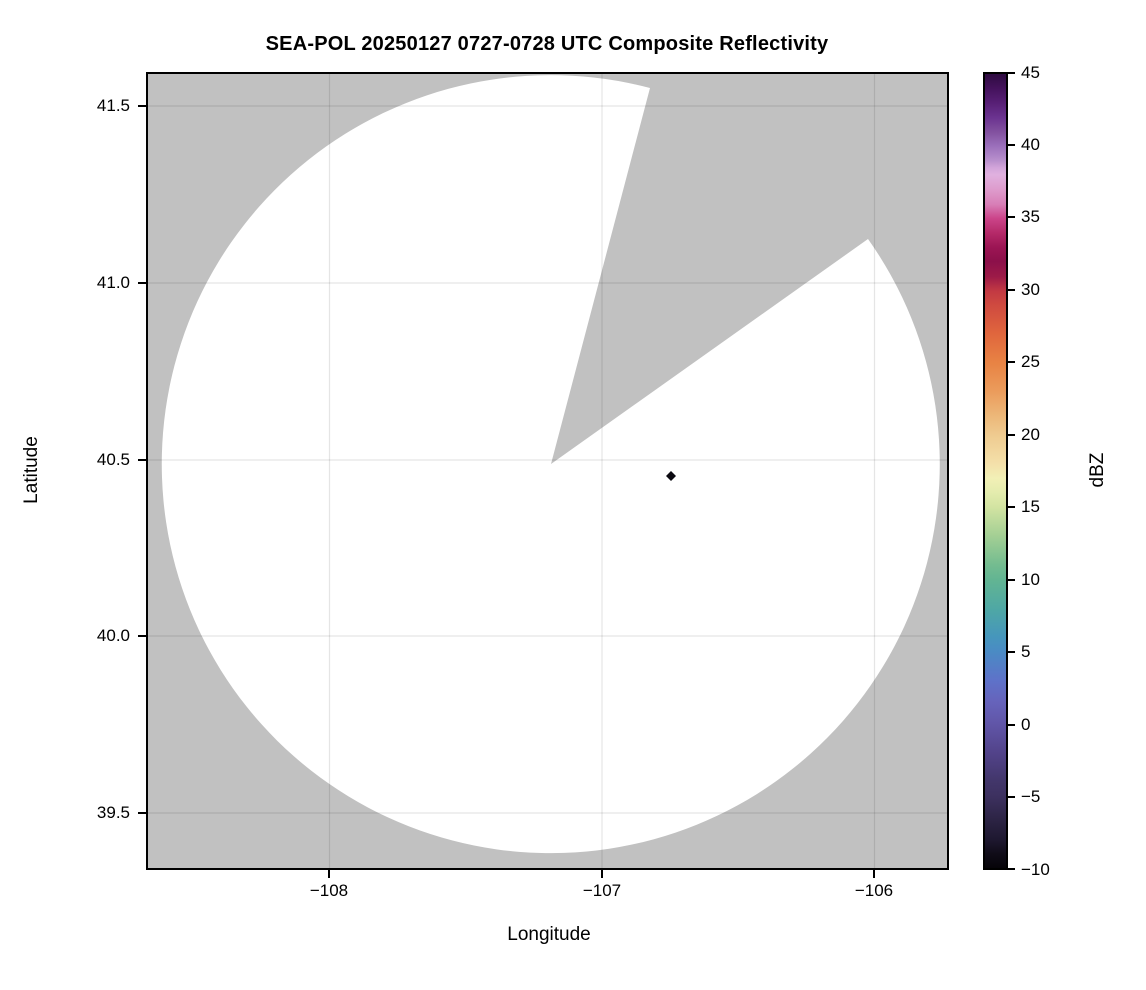 The image size is (1146, 990). What do you see at coordinates (31, 470) in the screenshot?
I see `y-axis-label: Latitude` at bounding box center [31, 470].